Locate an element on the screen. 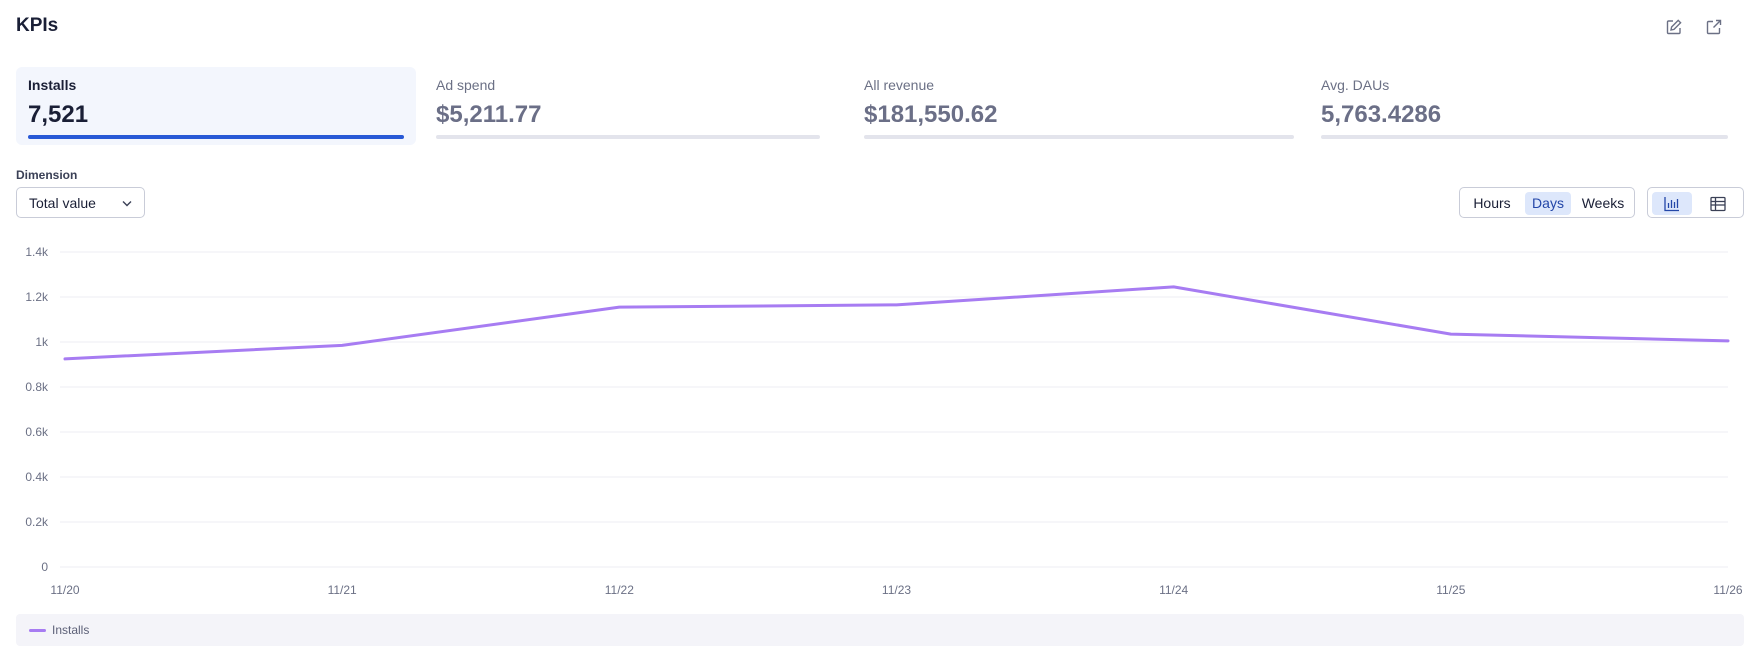 The width and height of the screenshot is (1763, 657). kpi-card-avg-daus: Avg. DAUs 5,763.4286 is located at coordinates (1524, 106).